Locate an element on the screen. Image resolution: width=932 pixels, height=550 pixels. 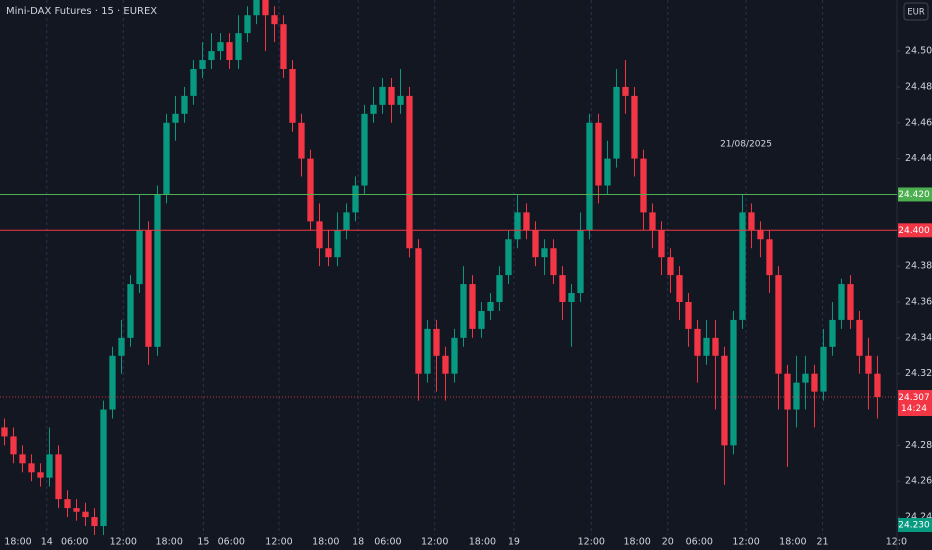
last-price-label: 24.307 is located at coordinates (914, 398).